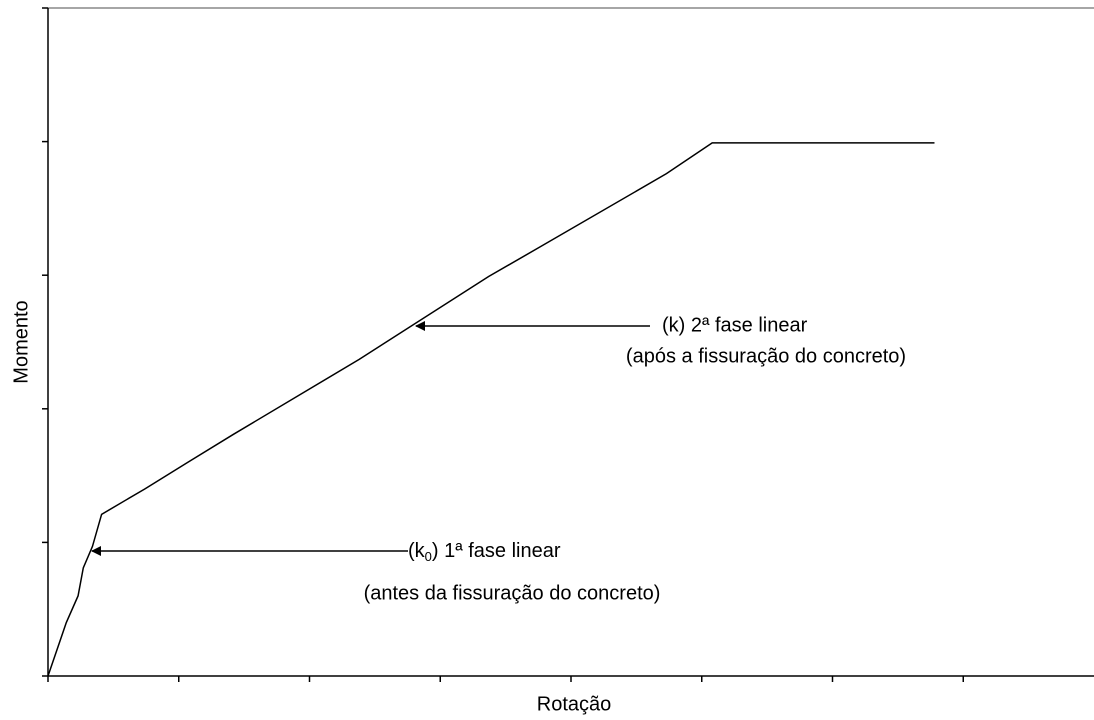  Describe the element at coordinates (428, 556) in the screenshot. I see `annotation-part: 0` at that location.